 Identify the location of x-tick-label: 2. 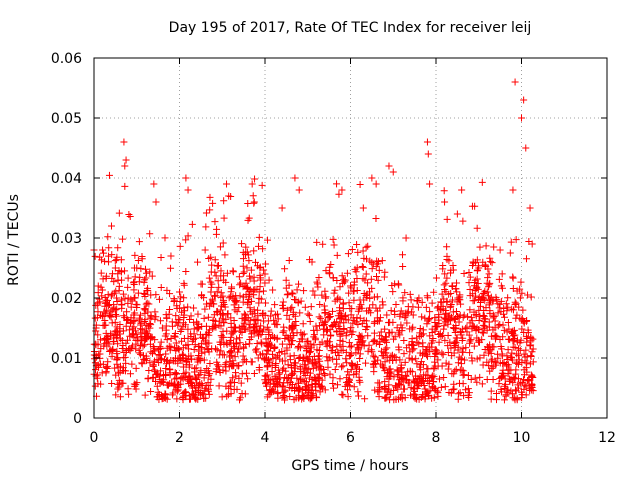
(179, 438).